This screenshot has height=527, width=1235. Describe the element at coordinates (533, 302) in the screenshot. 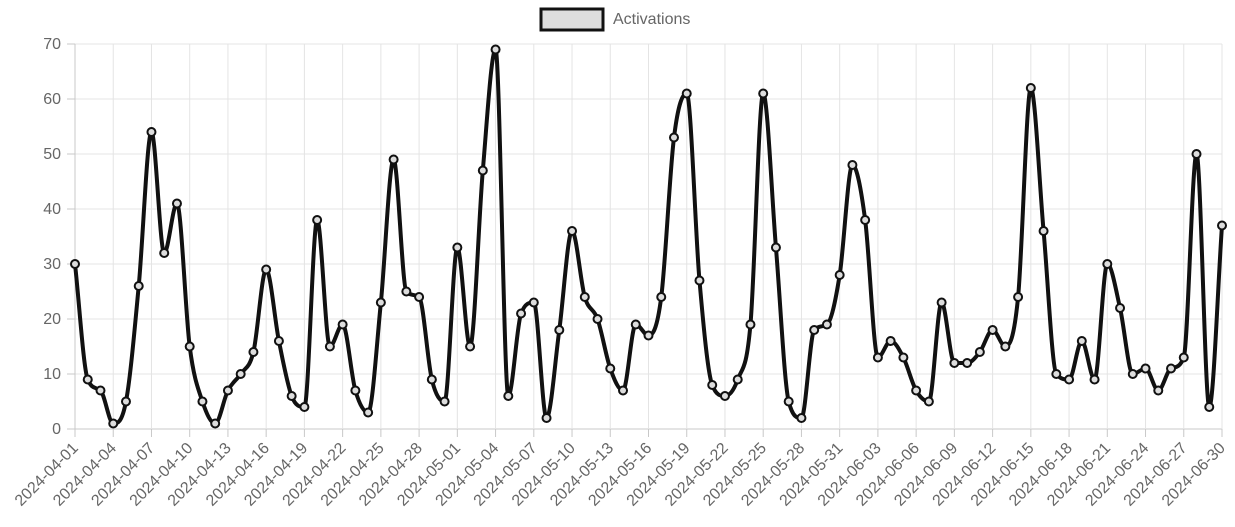

I see `data-point: 2024-05-07: 23` at that location.